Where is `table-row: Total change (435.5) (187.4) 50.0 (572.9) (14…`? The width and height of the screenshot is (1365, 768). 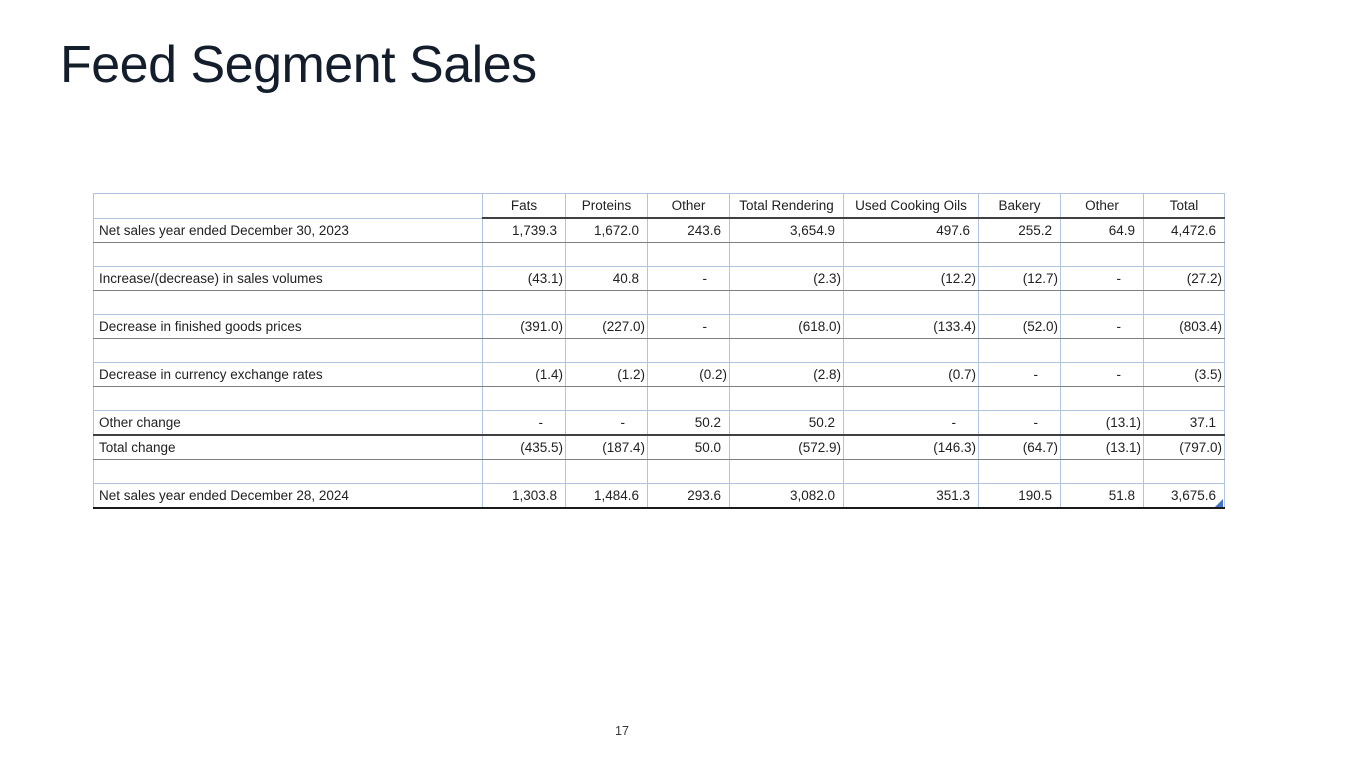 table-row: Total change (435.5) (187.4) 50.0 (572.9) (14… is located at coordinates (659, 447).